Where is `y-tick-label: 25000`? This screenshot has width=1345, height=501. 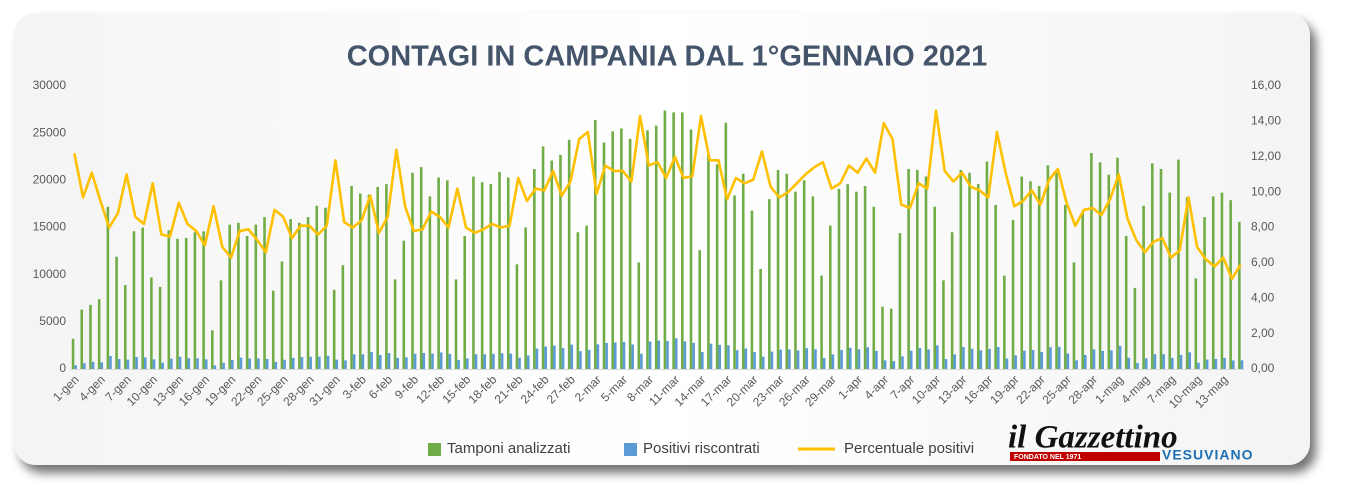
y-tick-label: 25000 is located at coordinates (50, 132).